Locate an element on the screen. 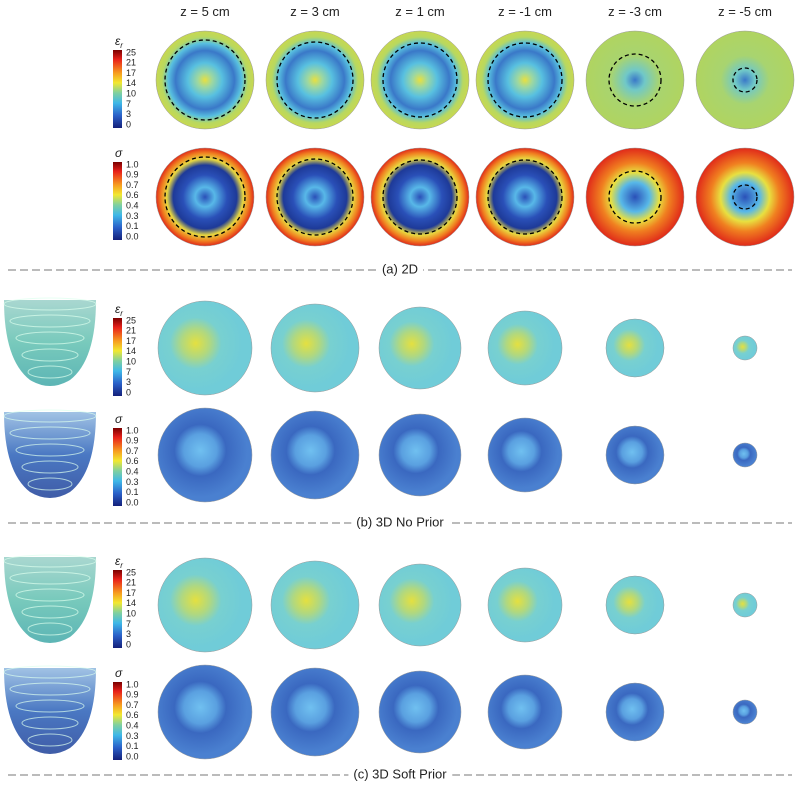 The height and width of the screenshot is (796, 800). colorbar-symbol: σ is located at coordinates (119, 673).